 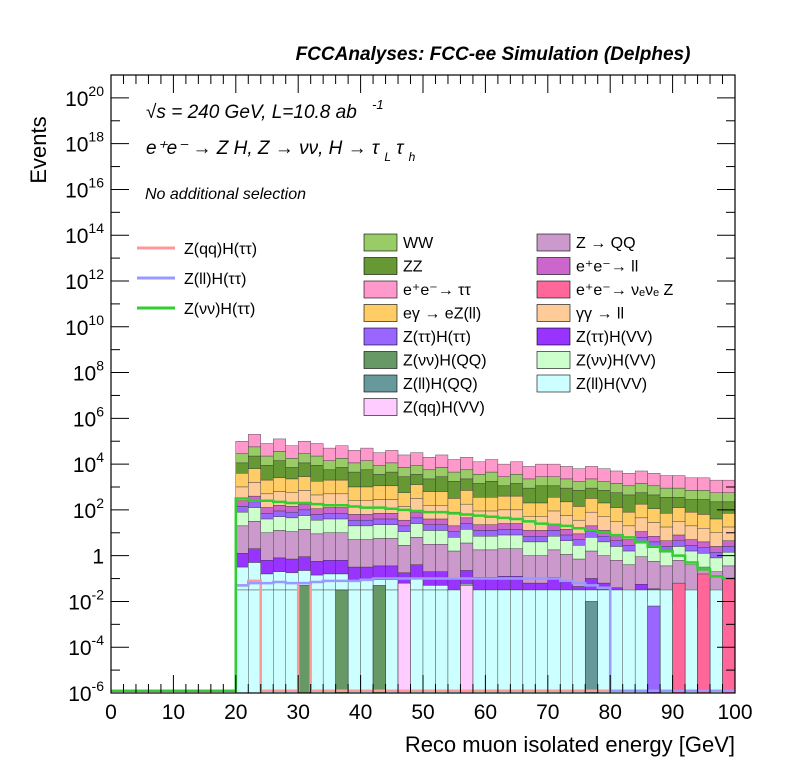 I want to click on energy-annotation-text: √s = 240 GeV, L=10.8 ab, so click(x=251, y=112).